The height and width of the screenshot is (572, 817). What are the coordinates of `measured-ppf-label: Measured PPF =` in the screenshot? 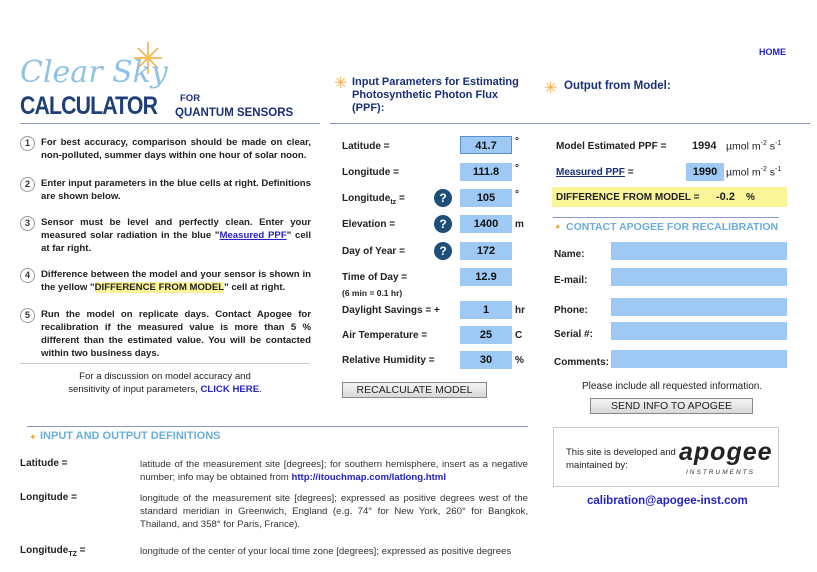 It's located at (595, 172).